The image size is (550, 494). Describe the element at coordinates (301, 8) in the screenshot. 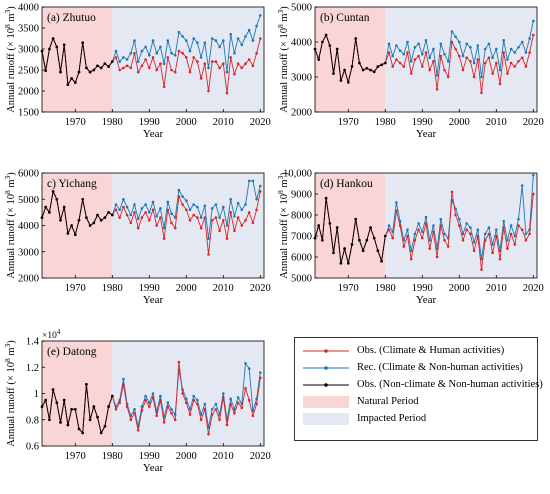

I see `y-tick-label: 5000` at that location.